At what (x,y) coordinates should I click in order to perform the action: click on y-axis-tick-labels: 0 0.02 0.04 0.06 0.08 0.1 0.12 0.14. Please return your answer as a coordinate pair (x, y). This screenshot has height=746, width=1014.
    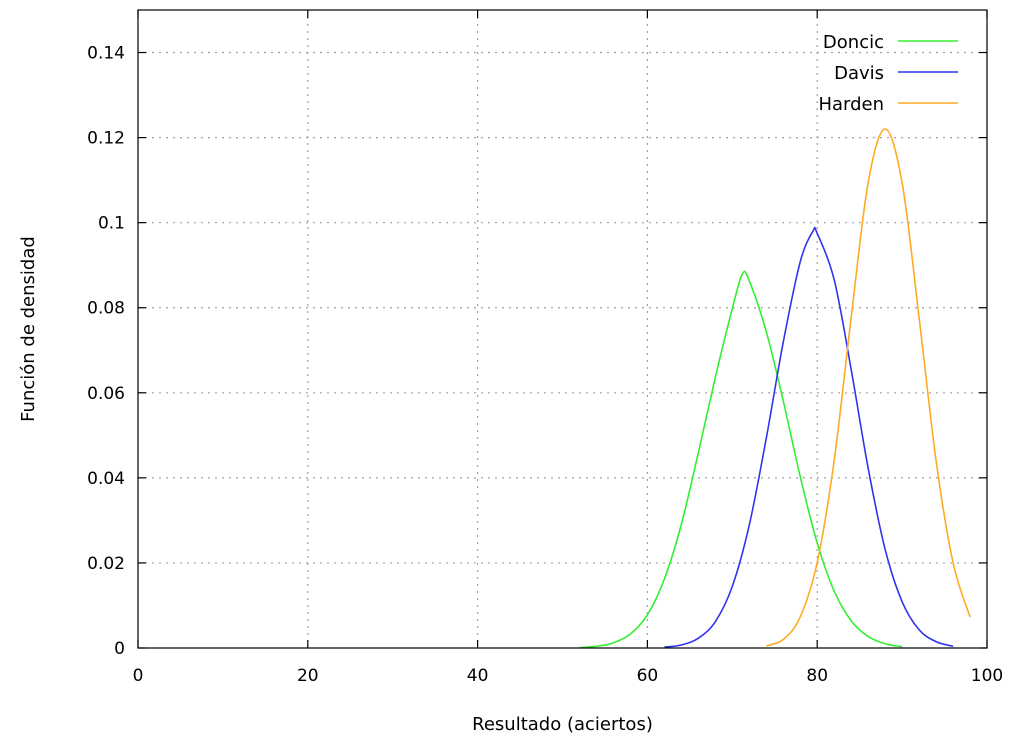
    Looking at the image, I should click on (106, 351).